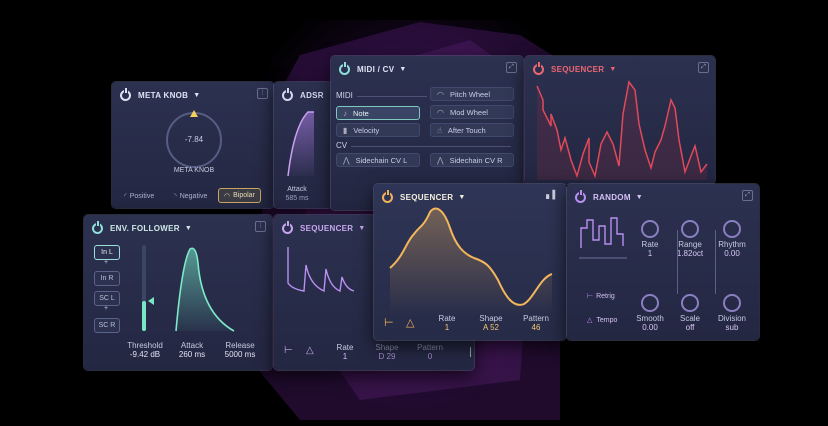 The width and height of the screenshot is (828, 426). What do you see at coordinates (125, 196) in the screenshot?
I see `arc-icon: ◜` at bounding box center [125, 196].